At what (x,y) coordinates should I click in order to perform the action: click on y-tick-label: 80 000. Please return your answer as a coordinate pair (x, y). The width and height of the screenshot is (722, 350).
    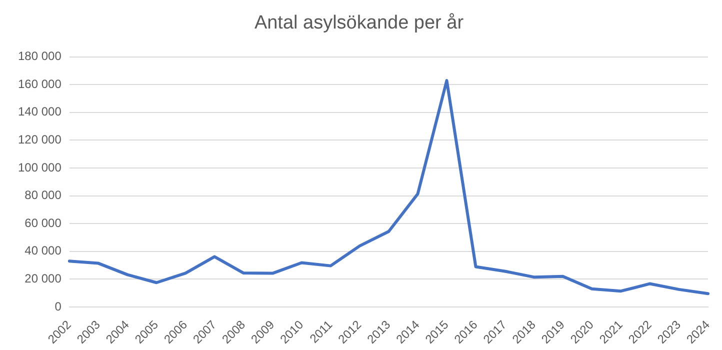
    Looking at the image, I should click on (43, 195).